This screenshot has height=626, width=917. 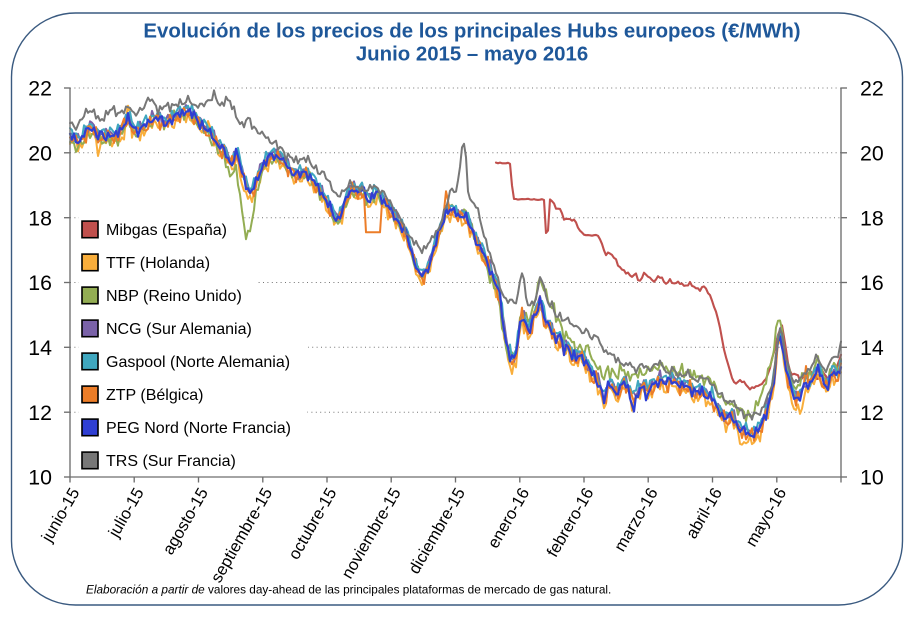 I want to click on svg-text: NBP (Reino Unido), so click(x=174, y=296).